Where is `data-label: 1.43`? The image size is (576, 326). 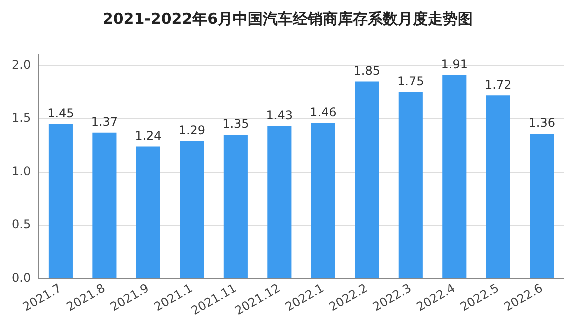
data-label: 1.43 is located at coordinates (280, 115).